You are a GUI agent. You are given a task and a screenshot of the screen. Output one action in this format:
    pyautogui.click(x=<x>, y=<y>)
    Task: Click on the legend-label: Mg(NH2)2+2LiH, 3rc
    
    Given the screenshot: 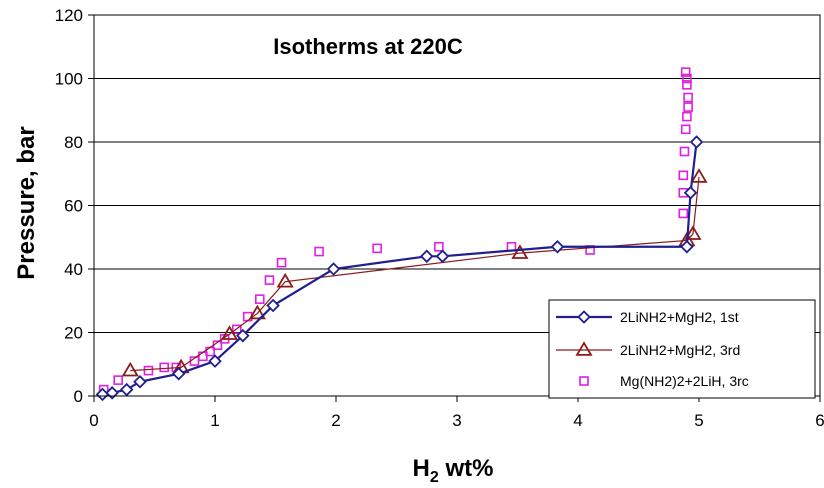 What is the action you would take?
    pyautogui.click(x=684, y=381)
    